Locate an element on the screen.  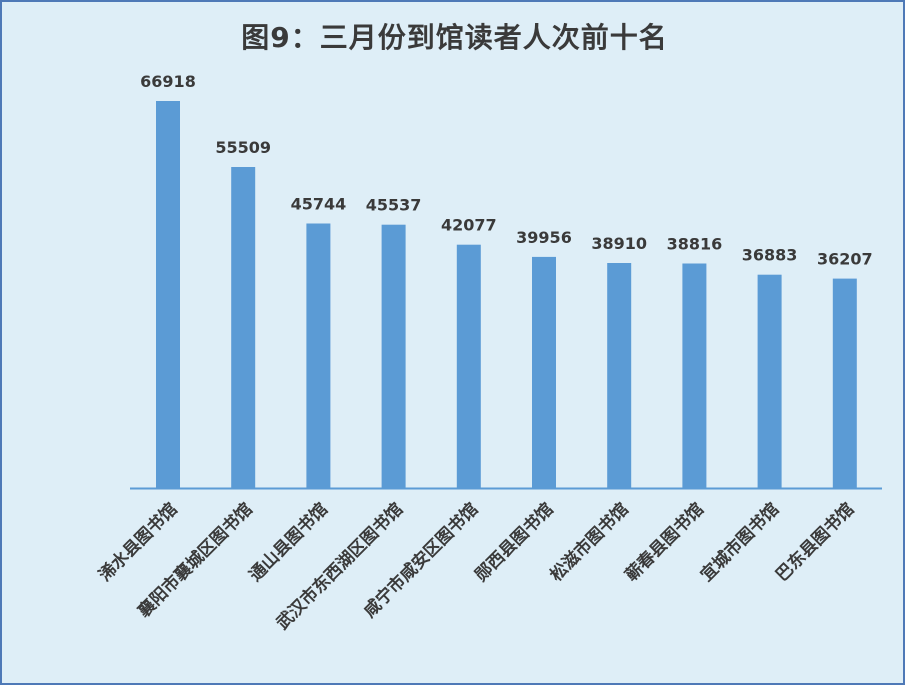
data-label-9: 36883 is located at coordinates (770, 255).